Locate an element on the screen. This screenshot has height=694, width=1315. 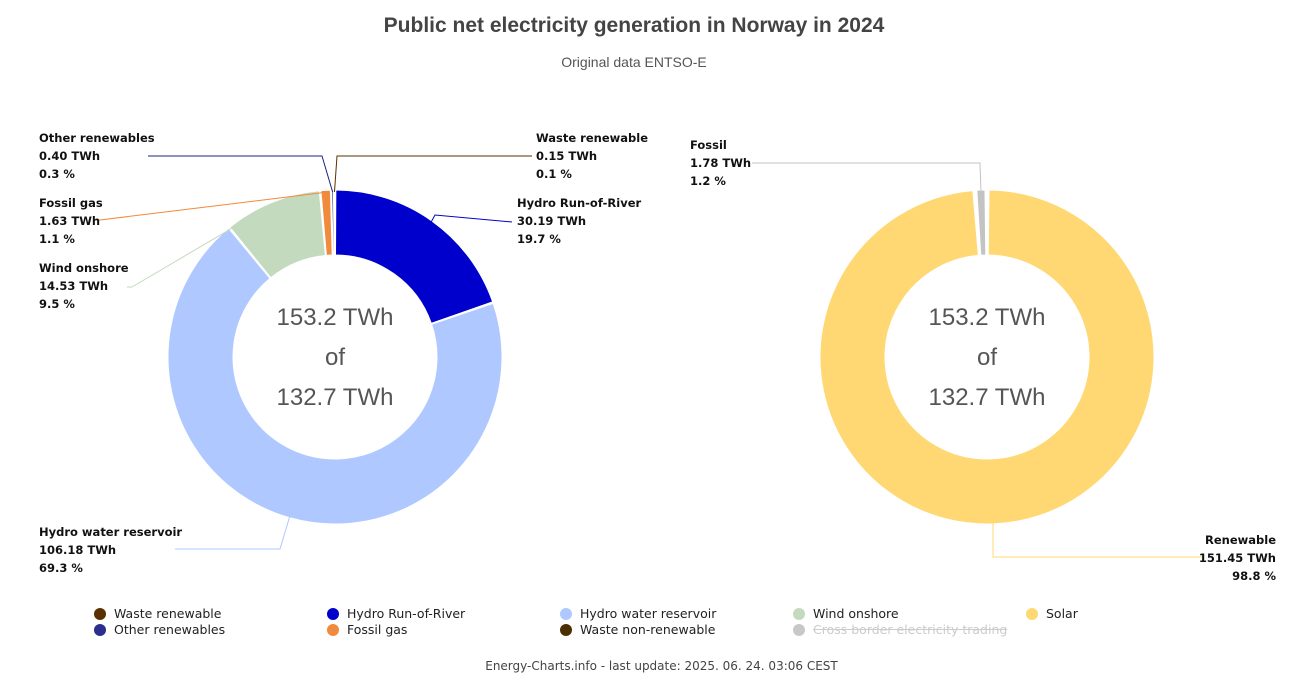
legend-label: Waste non-renewable is located at coordinates (648, 629).